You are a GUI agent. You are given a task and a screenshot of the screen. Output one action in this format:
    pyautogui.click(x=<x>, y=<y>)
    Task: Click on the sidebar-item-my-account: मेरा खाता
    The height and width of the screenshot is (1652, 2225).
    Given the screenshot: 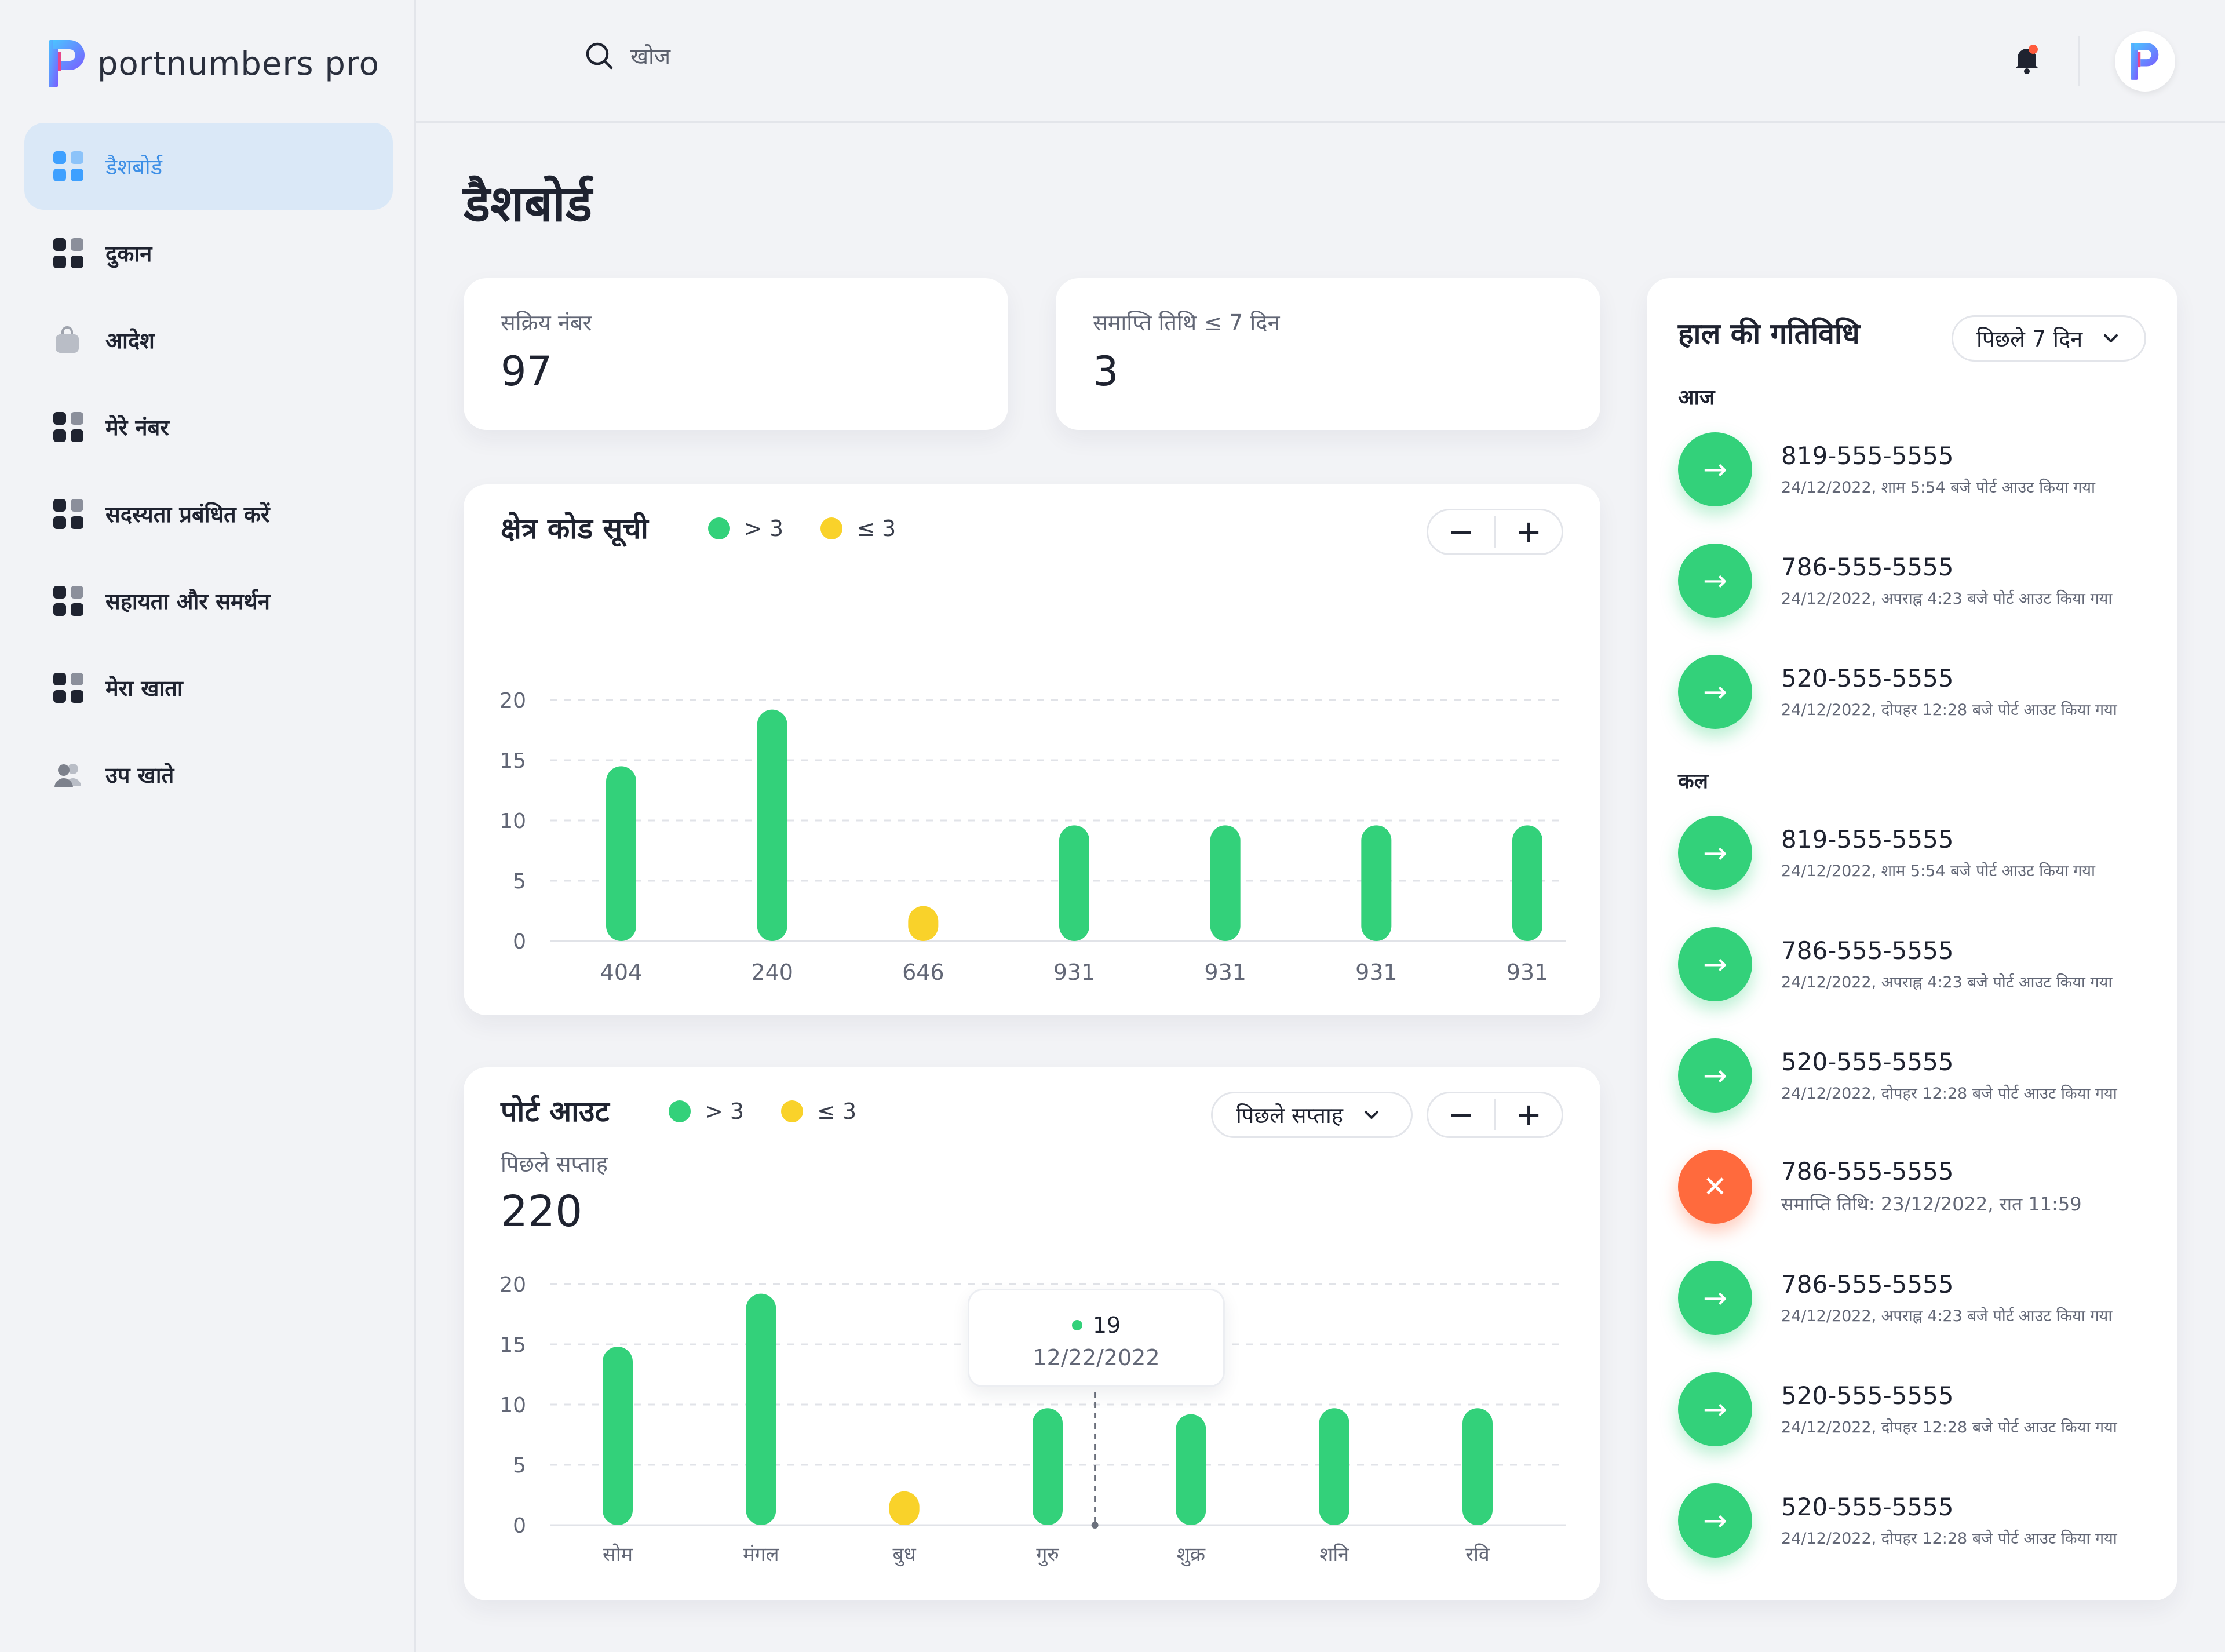 What is the action you would take?
    pyautogui.click(x=209, y=688)
    